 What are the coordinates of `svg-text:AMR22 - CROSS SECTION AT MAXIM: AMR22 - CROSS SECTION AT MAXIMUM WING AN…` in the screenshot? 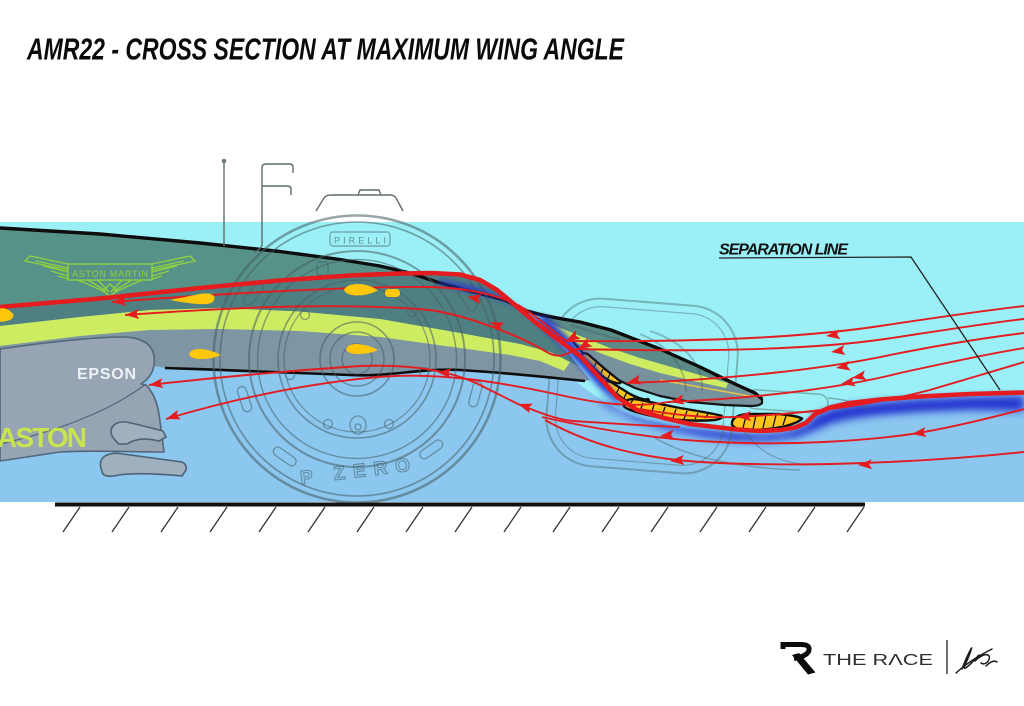 It's located at (325, 49).